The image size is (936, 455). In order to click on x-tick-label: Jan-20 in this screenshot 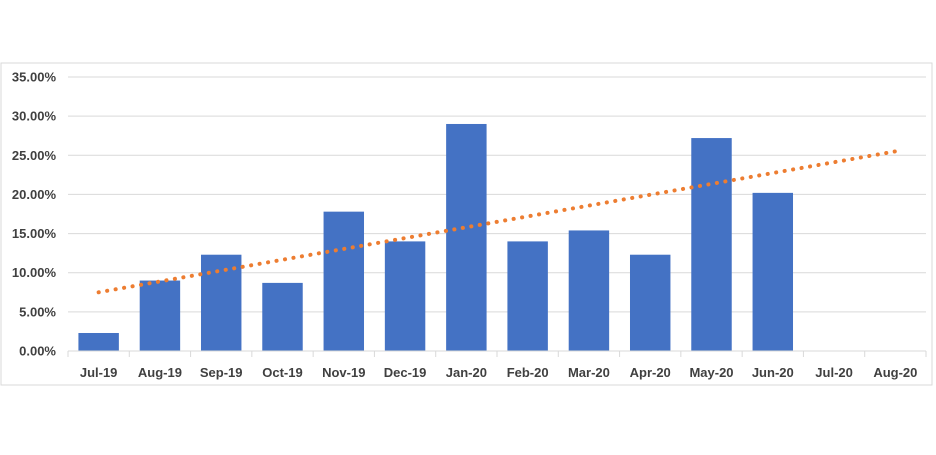, I will do `click(466, 372)`.